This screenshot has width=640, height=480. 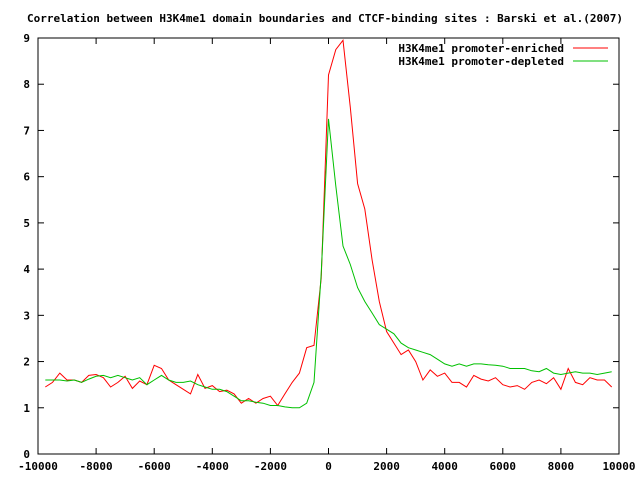 I want to click on y-tick-label: 3, so click(x=26, y=315).